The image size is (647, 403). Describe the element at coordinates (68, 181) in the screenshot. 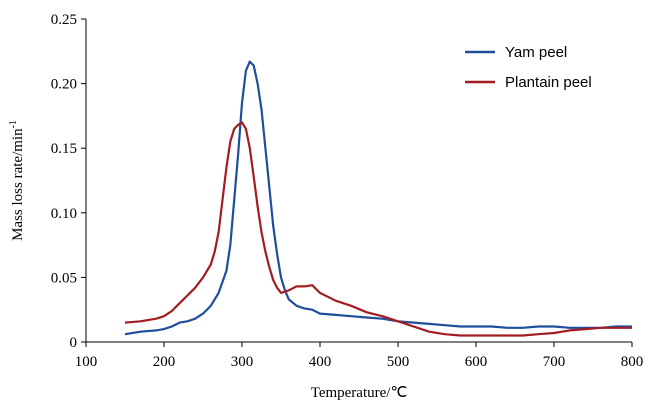

I see `y-ticks: 0 0.05 0.10 0.15 0.20 0.25` at that location.